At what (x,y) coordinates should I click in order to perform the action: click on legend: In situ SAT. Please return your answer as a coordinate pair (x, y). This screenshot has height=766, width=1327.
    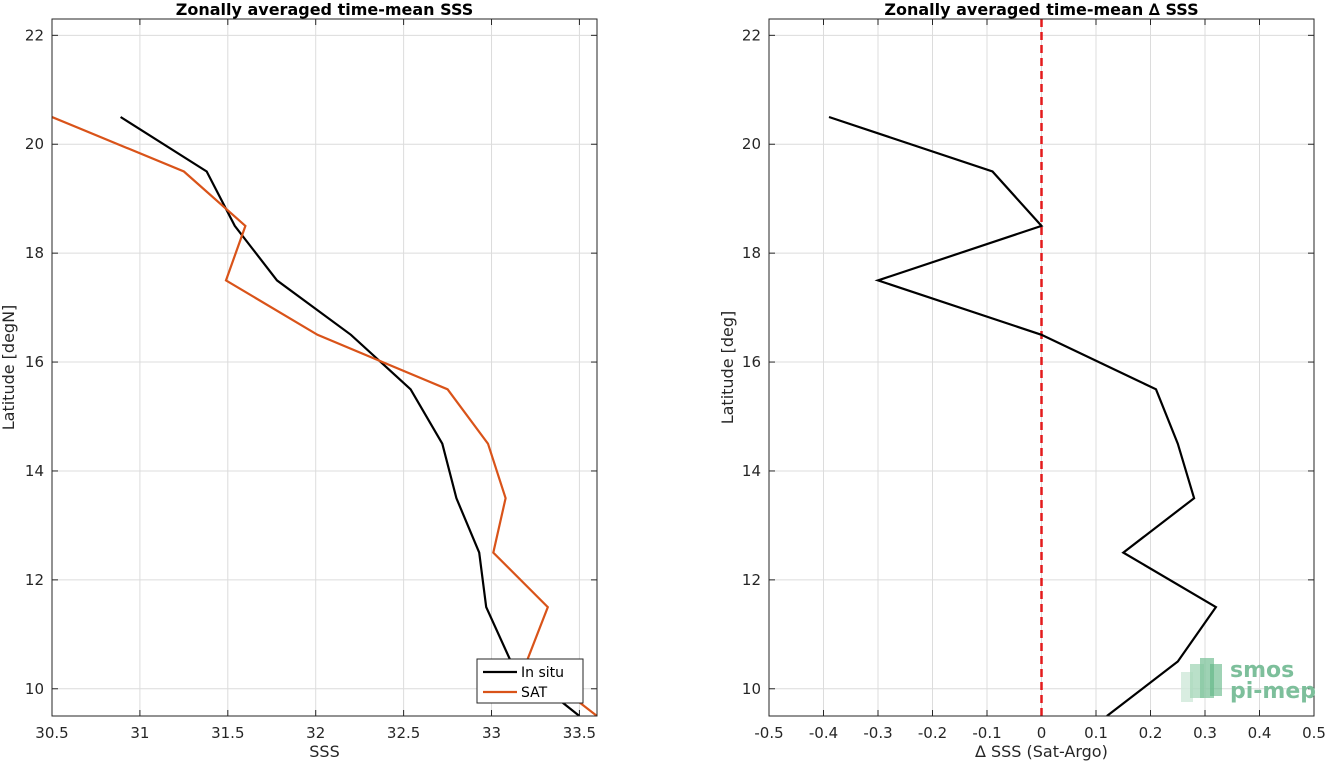
    Looking at the image, I should click on (530, 681).